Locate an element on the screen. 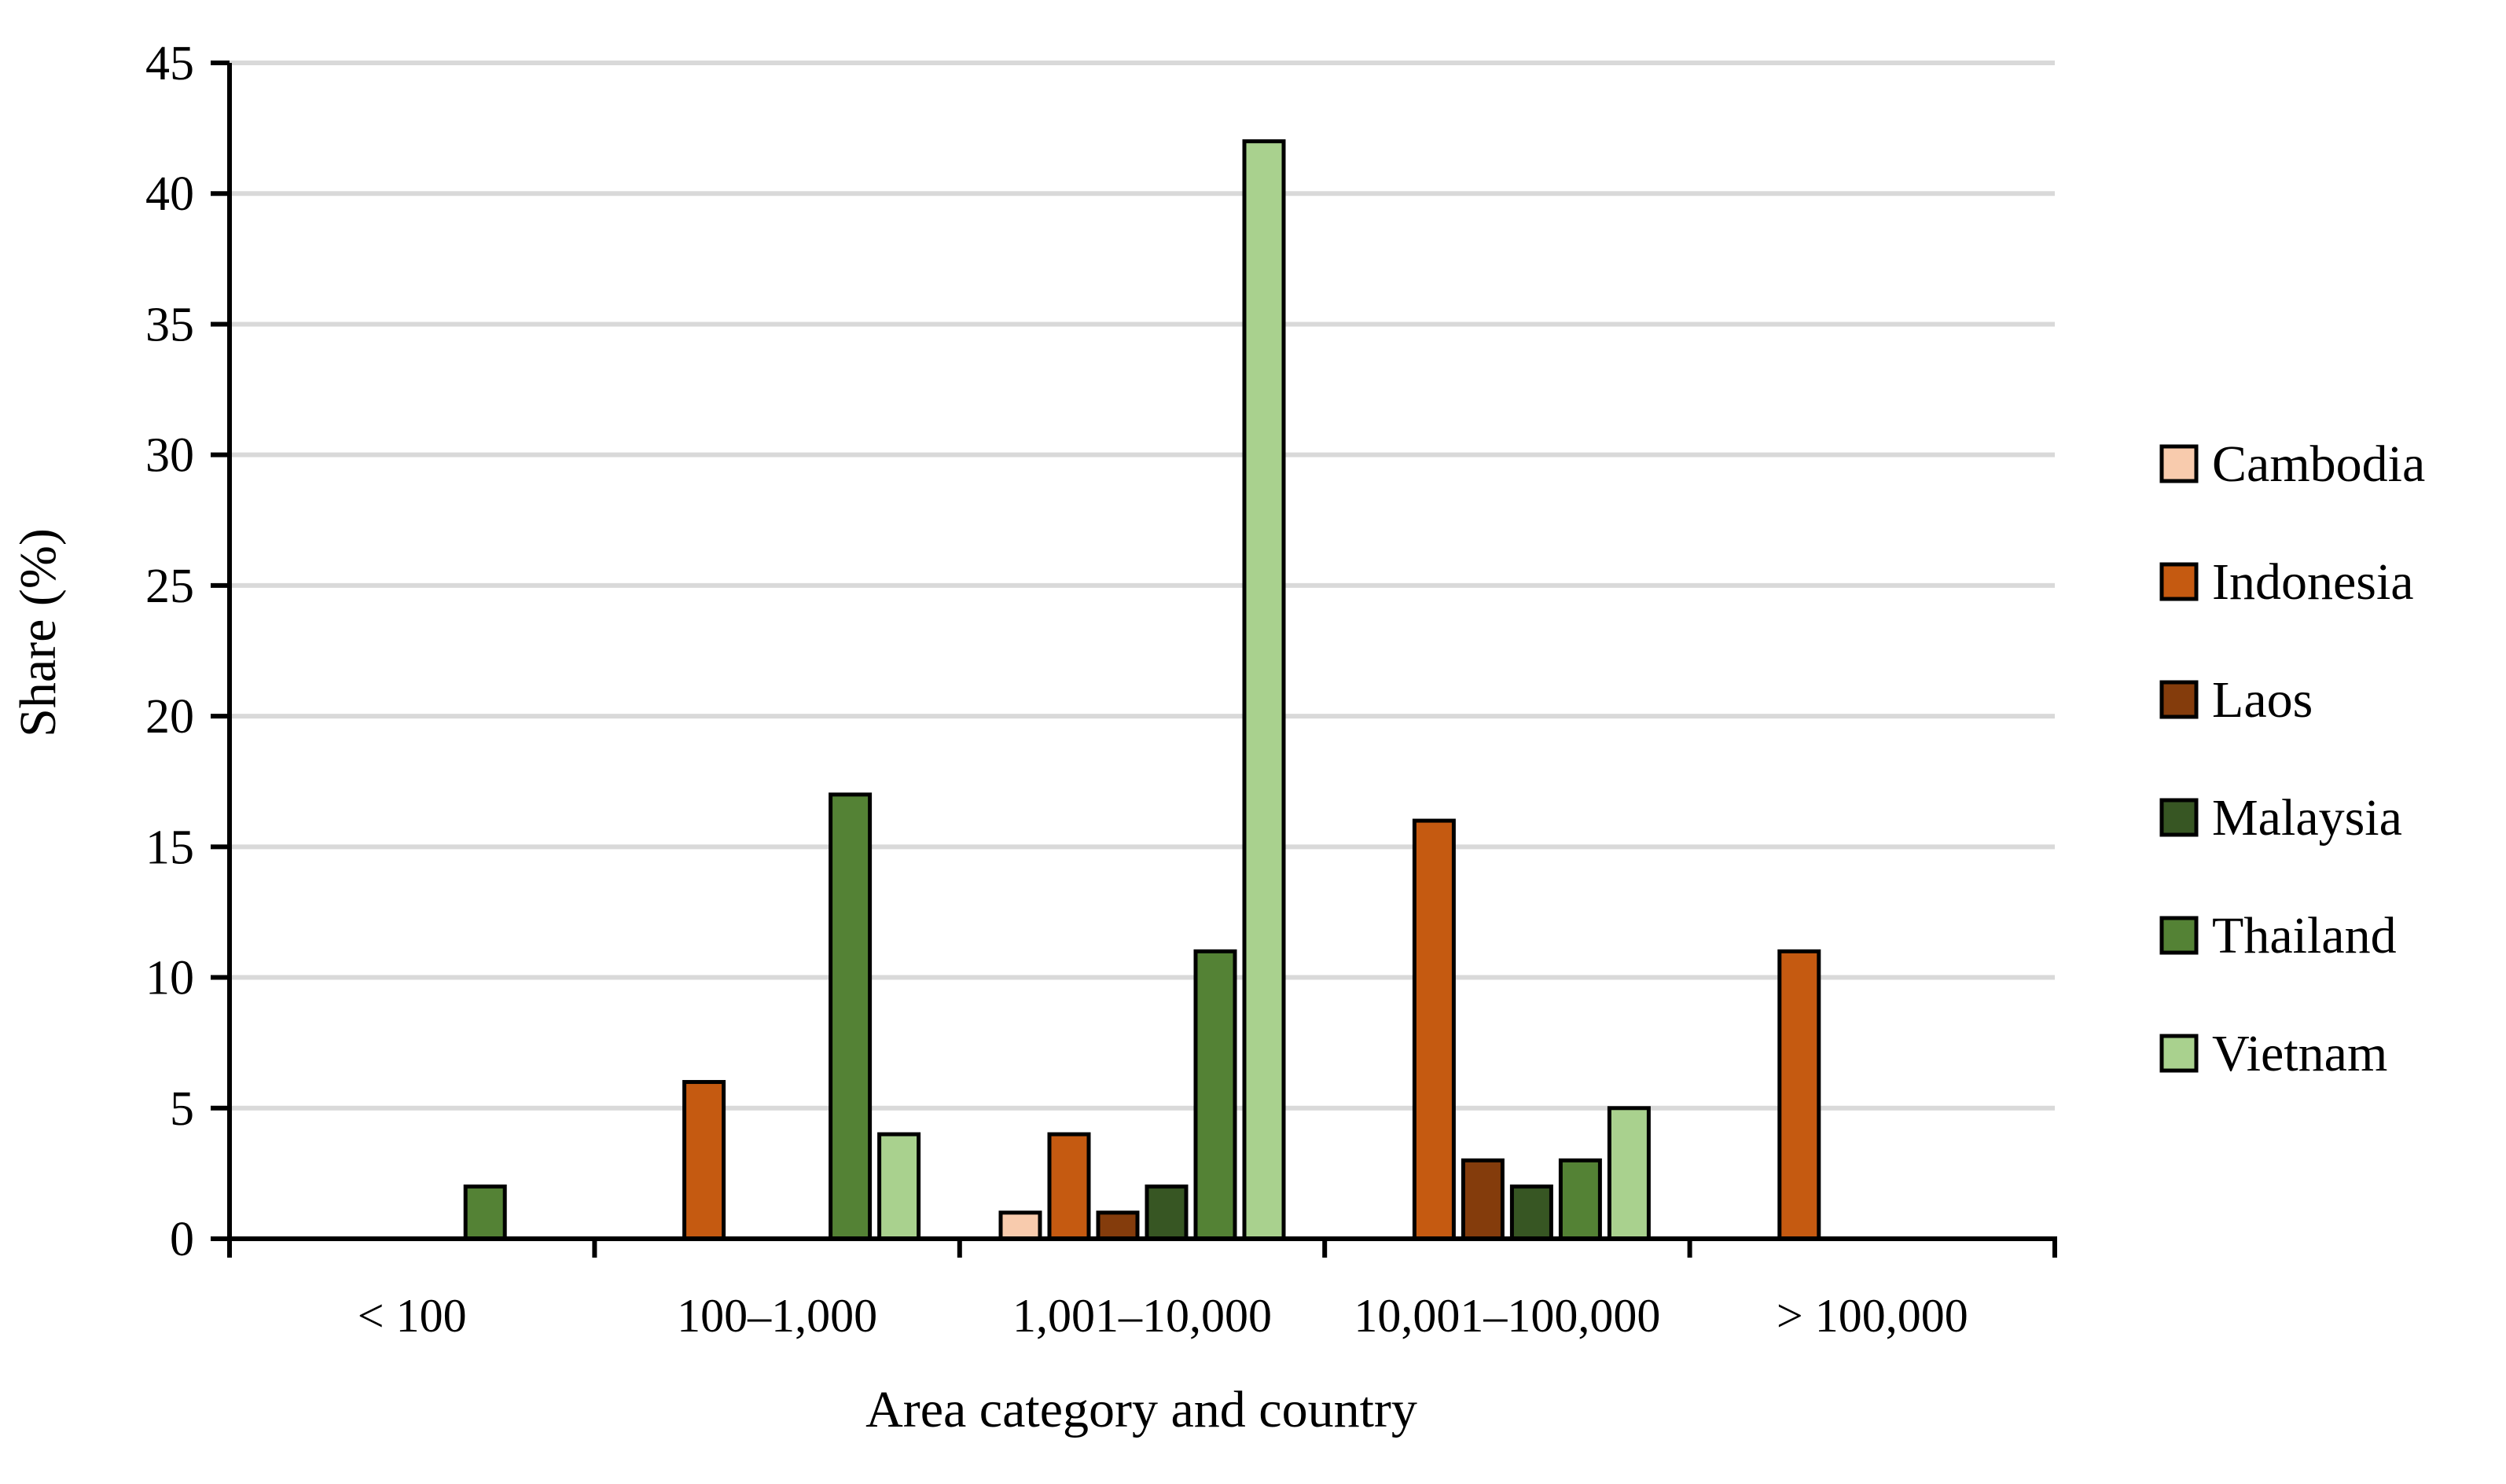  legend-swatch-laos is located at coordinates (2179, 699).